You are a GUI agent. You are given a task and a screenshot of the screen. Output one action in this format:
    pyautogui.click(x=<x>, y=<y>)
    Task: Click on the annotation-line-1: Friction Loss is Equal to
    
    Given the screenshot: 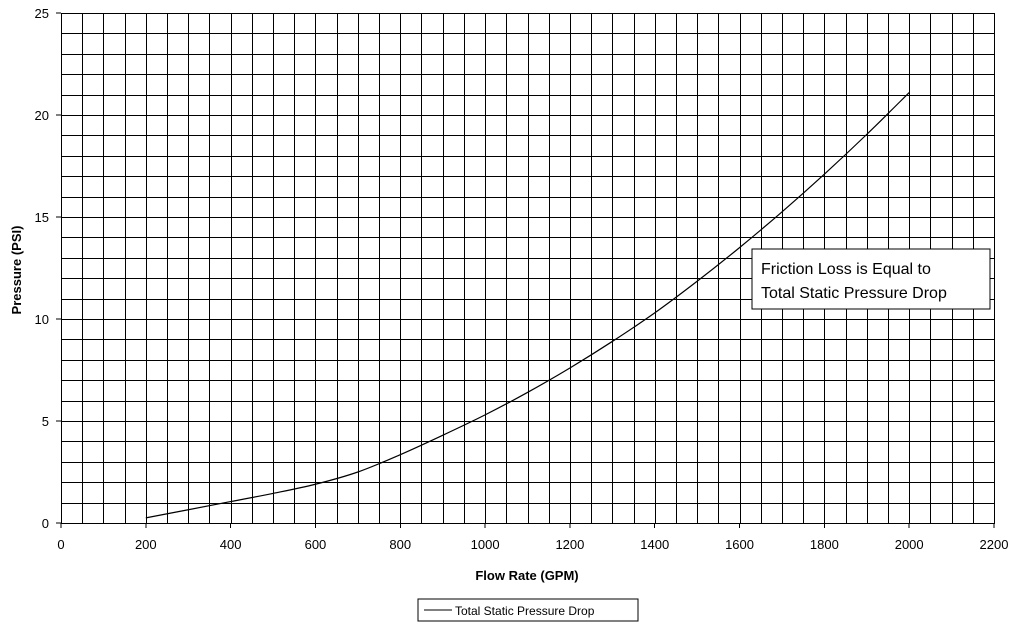 What is the action you would take?
    pyautogui.click(x=846, y=269)
    